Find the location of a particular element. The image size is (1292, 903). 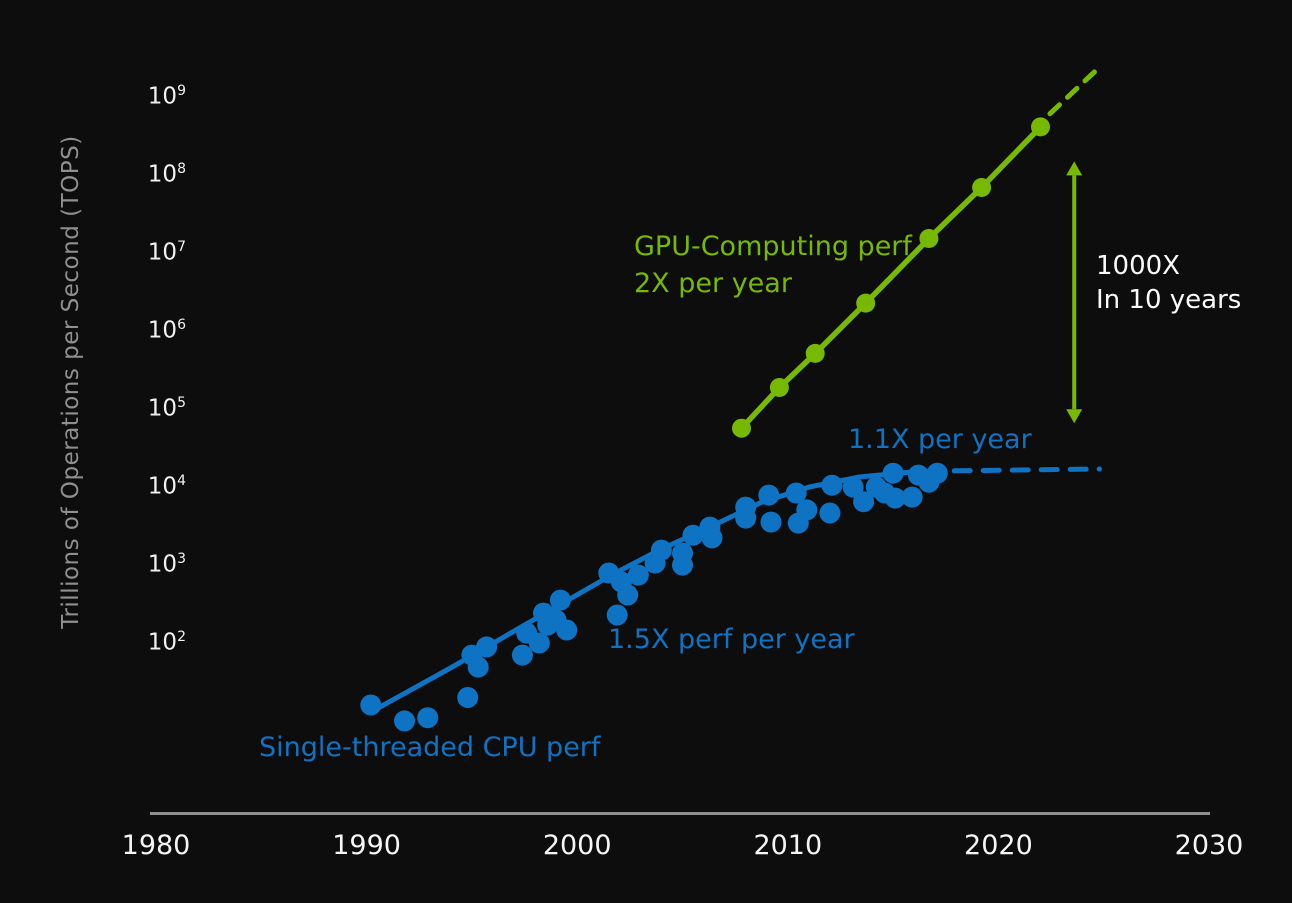

x-tick-2030: 2030 is located at coordinates (1209, 845).